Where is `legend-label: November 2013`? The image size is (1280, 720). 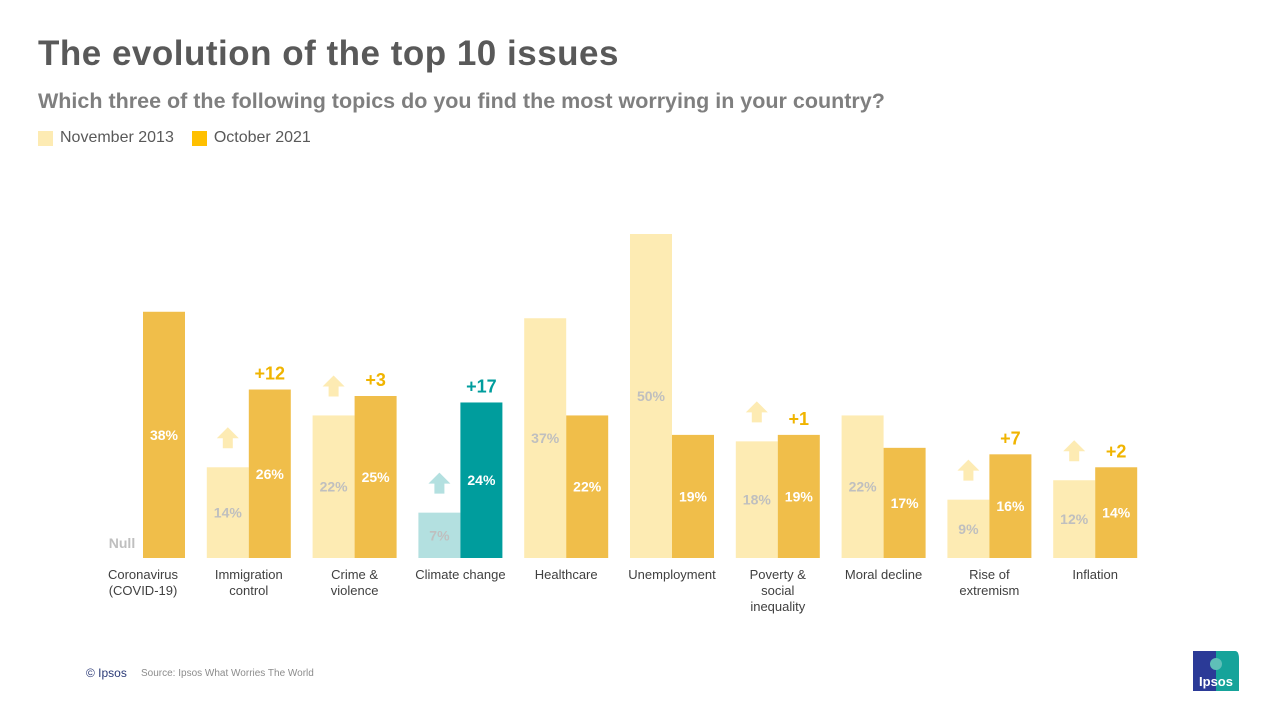
legend-label: November 2013 is located at coordinates (117, 137).